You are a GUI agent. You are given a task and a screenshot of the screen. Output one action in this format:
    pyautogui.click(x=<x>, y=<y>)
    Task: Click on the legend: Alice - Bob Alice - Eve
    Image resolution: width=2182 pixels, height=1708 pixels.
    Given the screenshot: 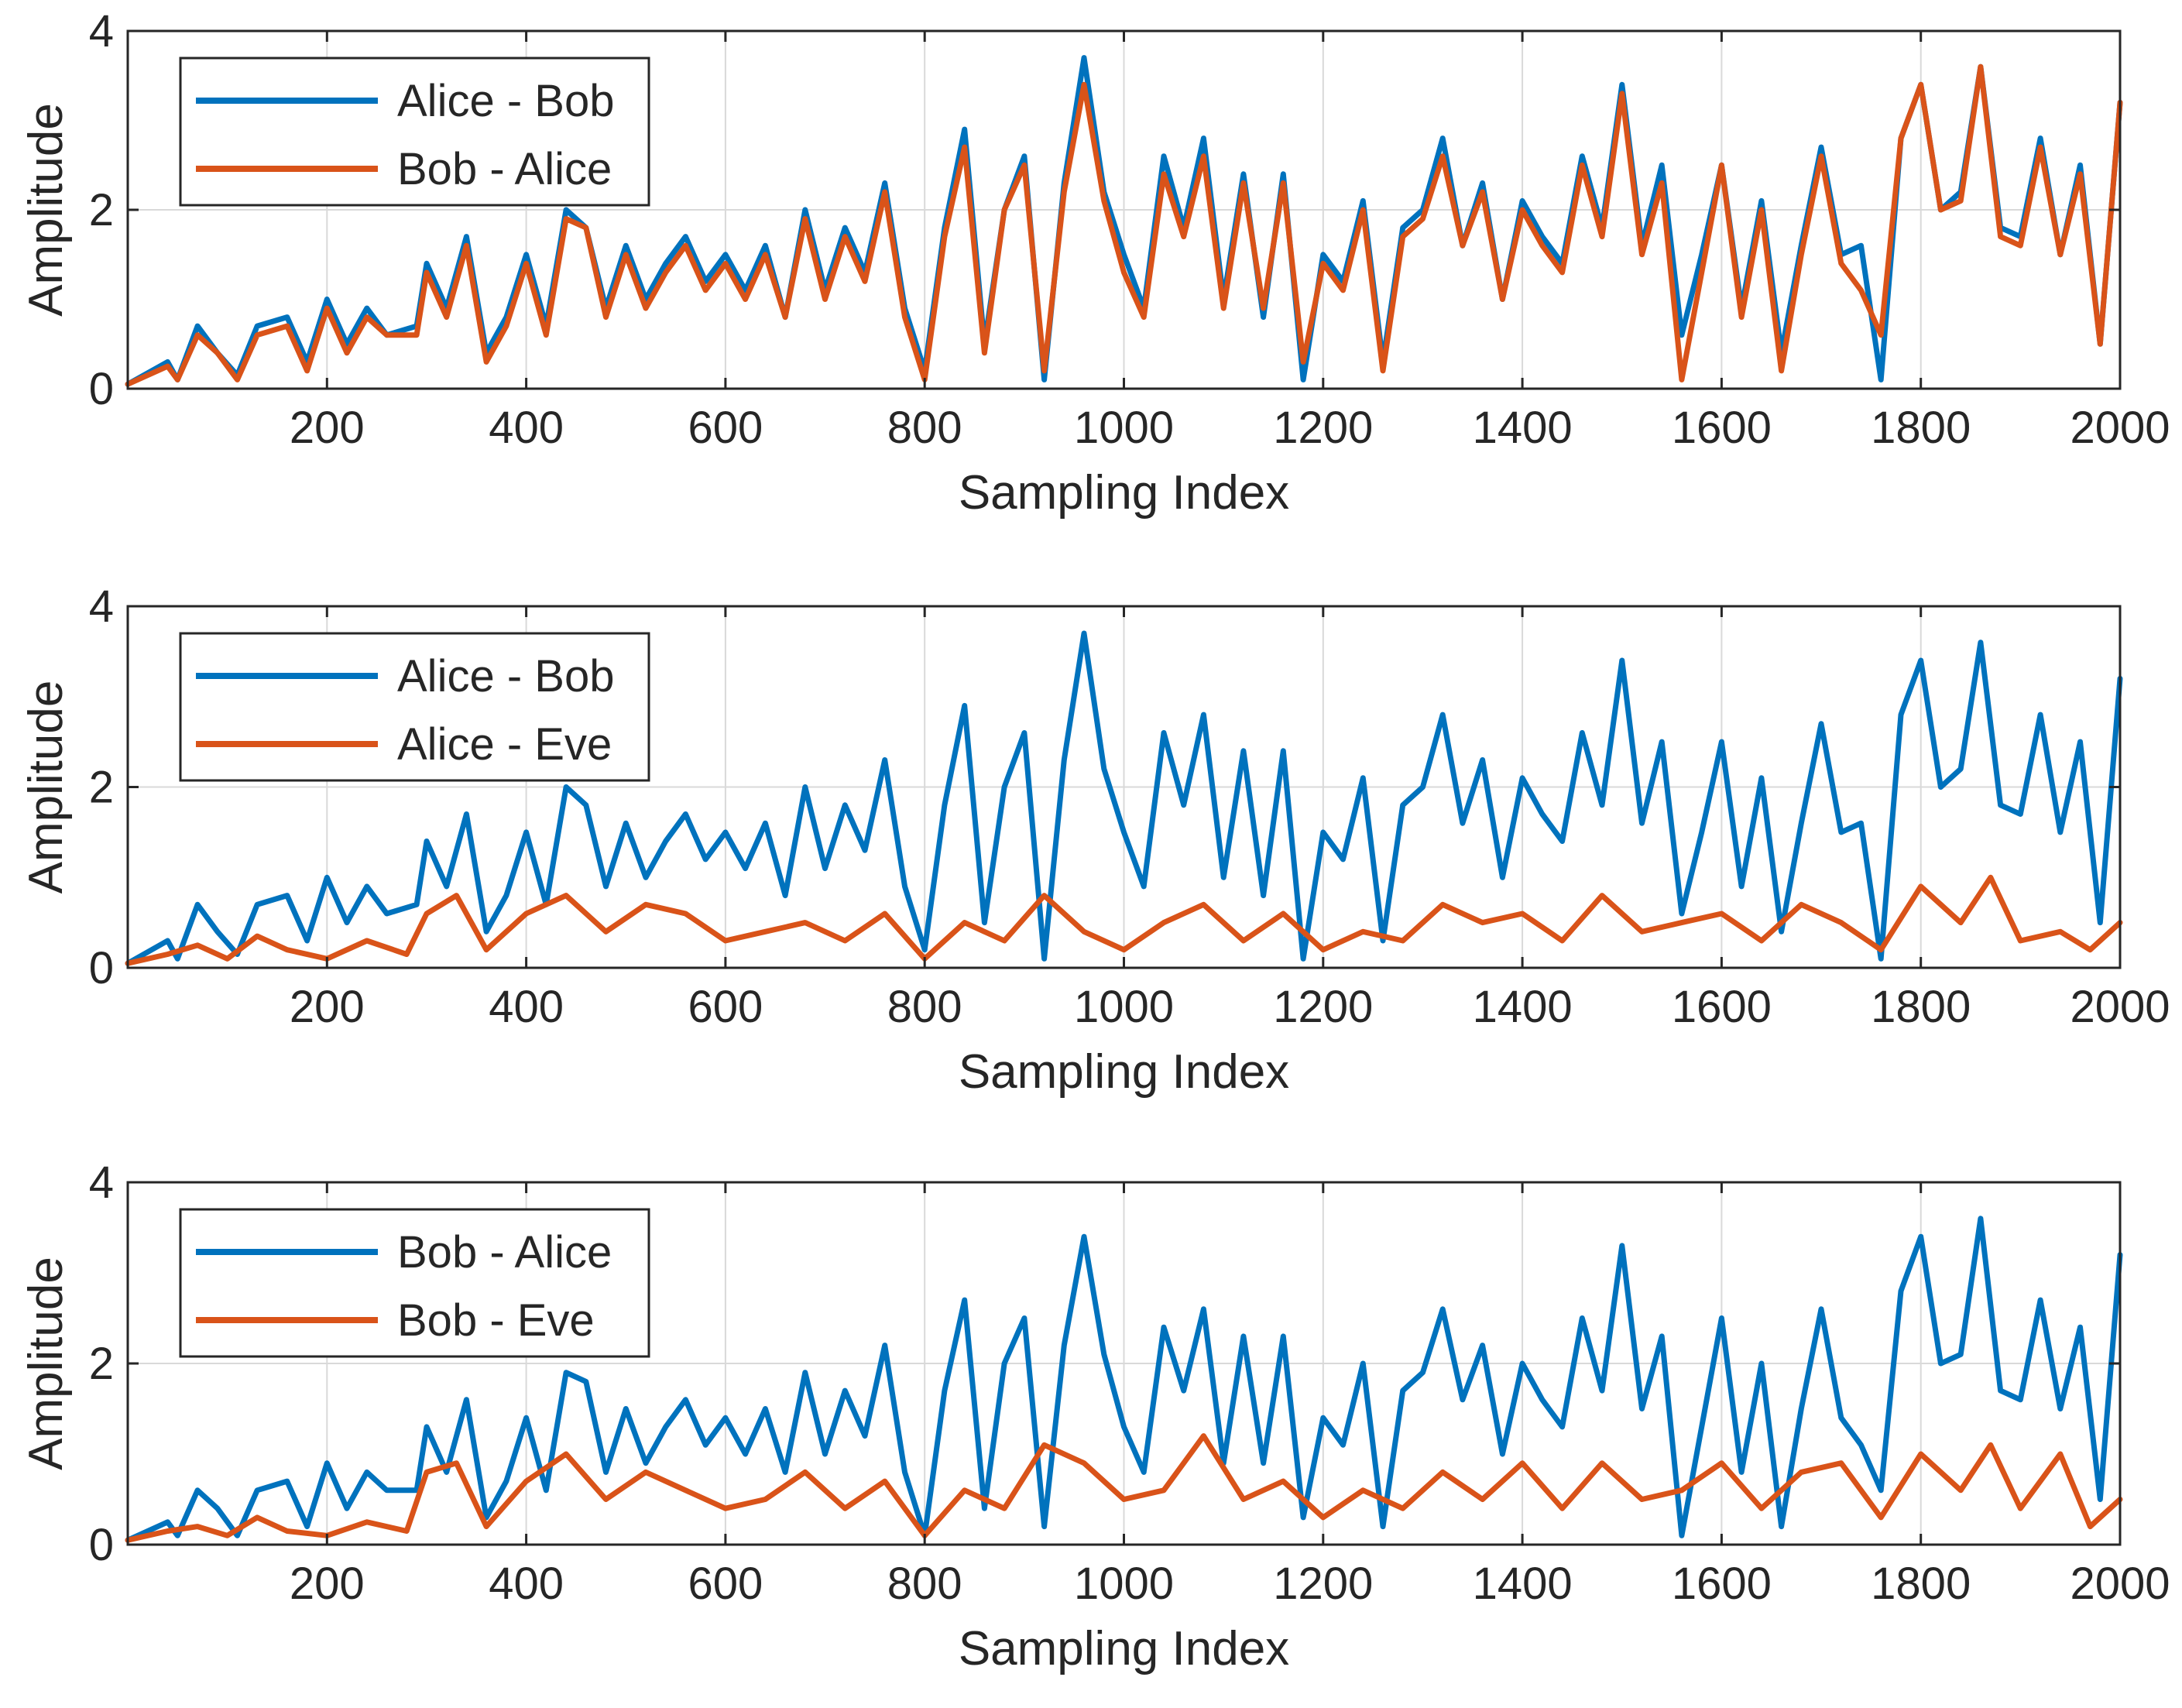 What is the action you would take?
    pyautogui.click(x=414, y=707)
    